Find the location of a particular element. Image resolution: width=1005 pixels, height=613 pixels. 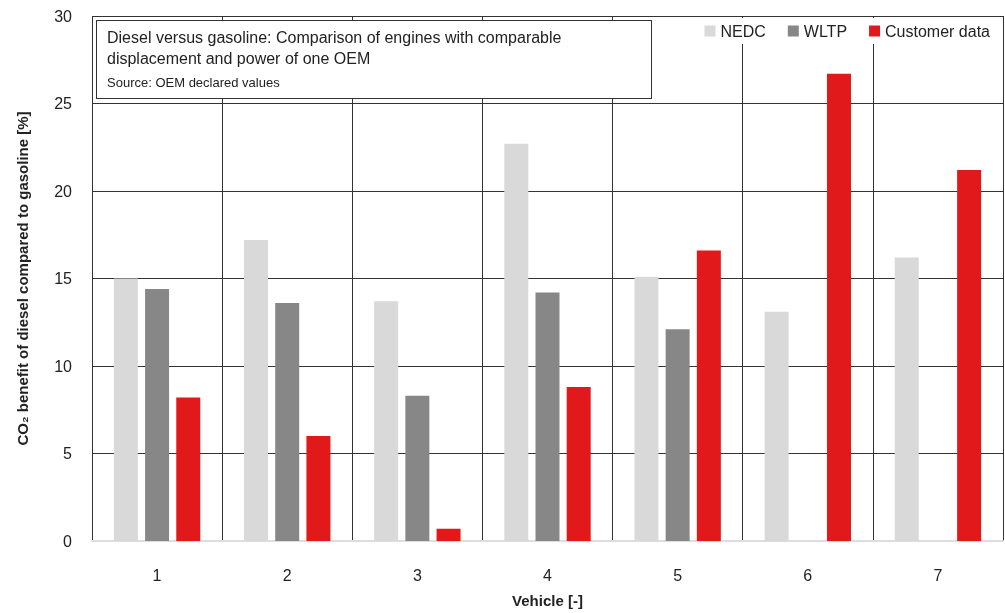

y-tick-label: 5 is located at coordinates (68, 453).